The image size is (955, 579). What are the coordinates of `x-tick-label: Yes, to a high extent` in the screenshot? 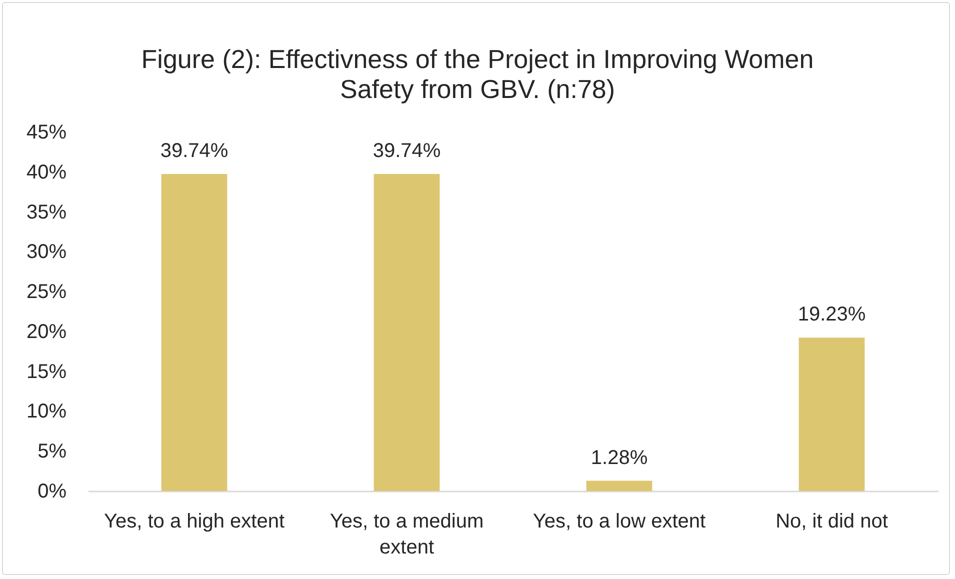 It's located at (194, 521).